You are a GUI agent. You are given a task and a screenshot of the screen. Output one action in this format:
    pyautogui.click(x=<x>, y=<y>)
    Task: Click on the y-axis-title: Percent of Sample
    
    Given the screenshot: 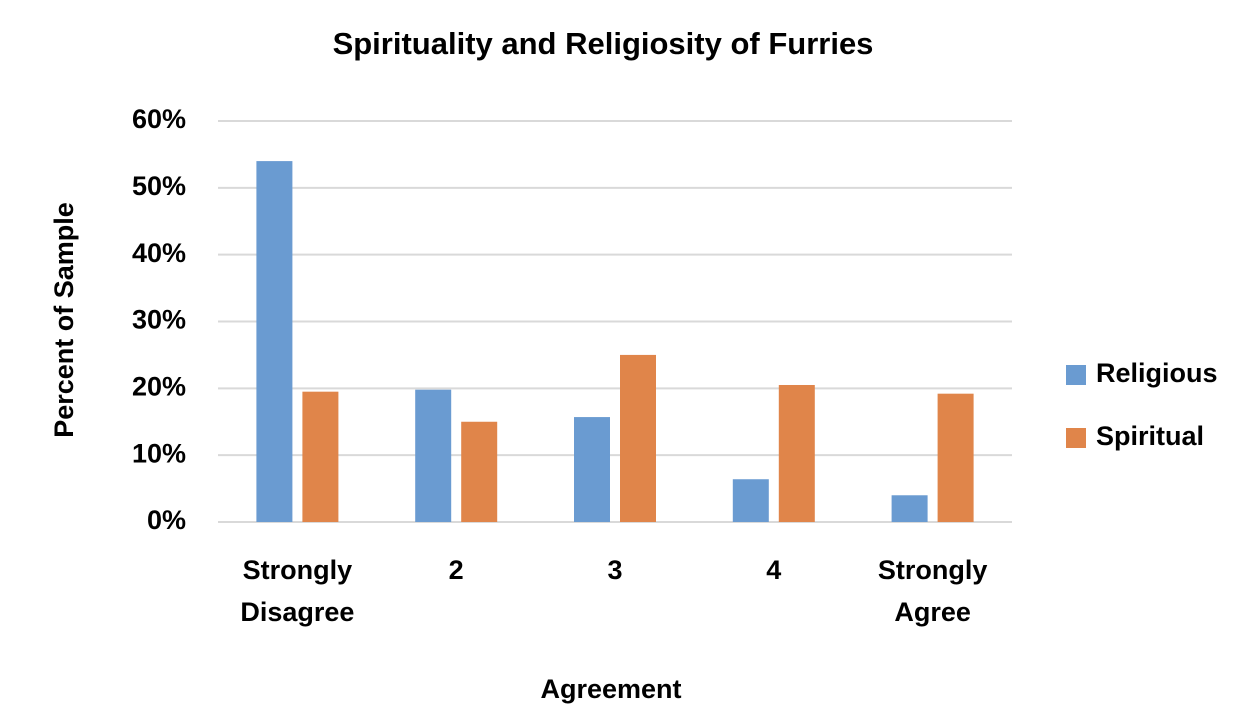 What is the action you would take?
    pyautogui.click(x=64, y=320)
    